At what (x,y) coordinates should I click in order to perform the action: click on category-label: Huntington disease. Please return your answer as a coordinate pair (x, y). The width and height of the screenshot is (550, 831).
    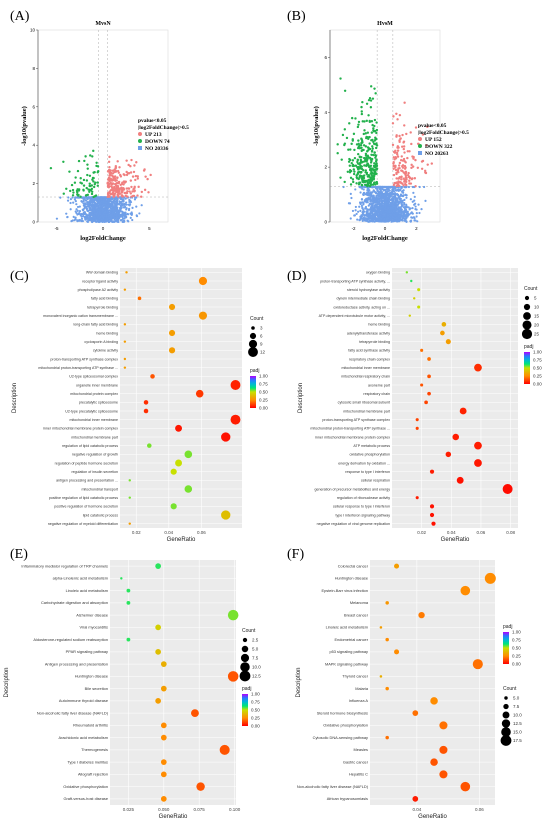
    Looking at the image, I should click on (351, 578).